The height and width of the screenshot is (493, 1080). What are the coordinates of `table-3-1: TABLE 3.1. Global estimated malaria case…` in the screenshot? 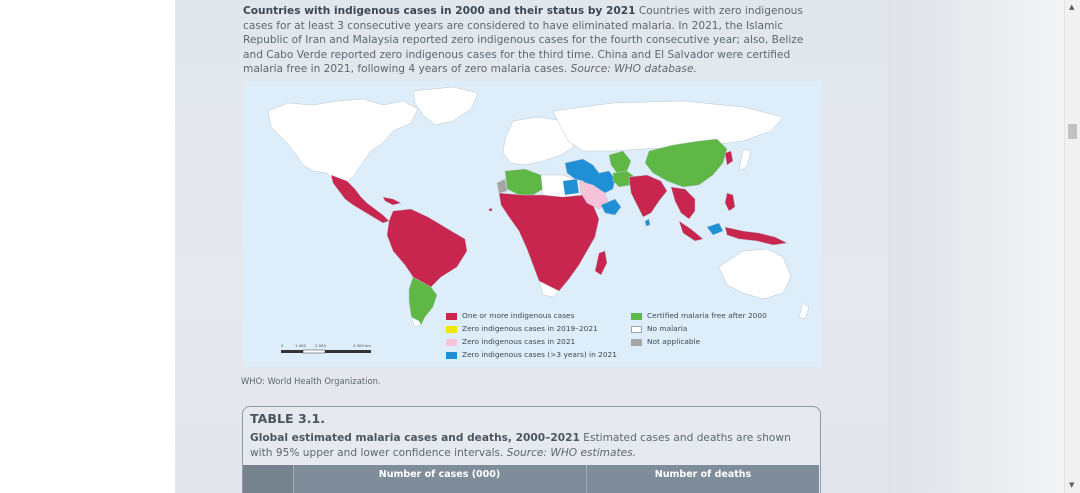 It's located at (531, 449).